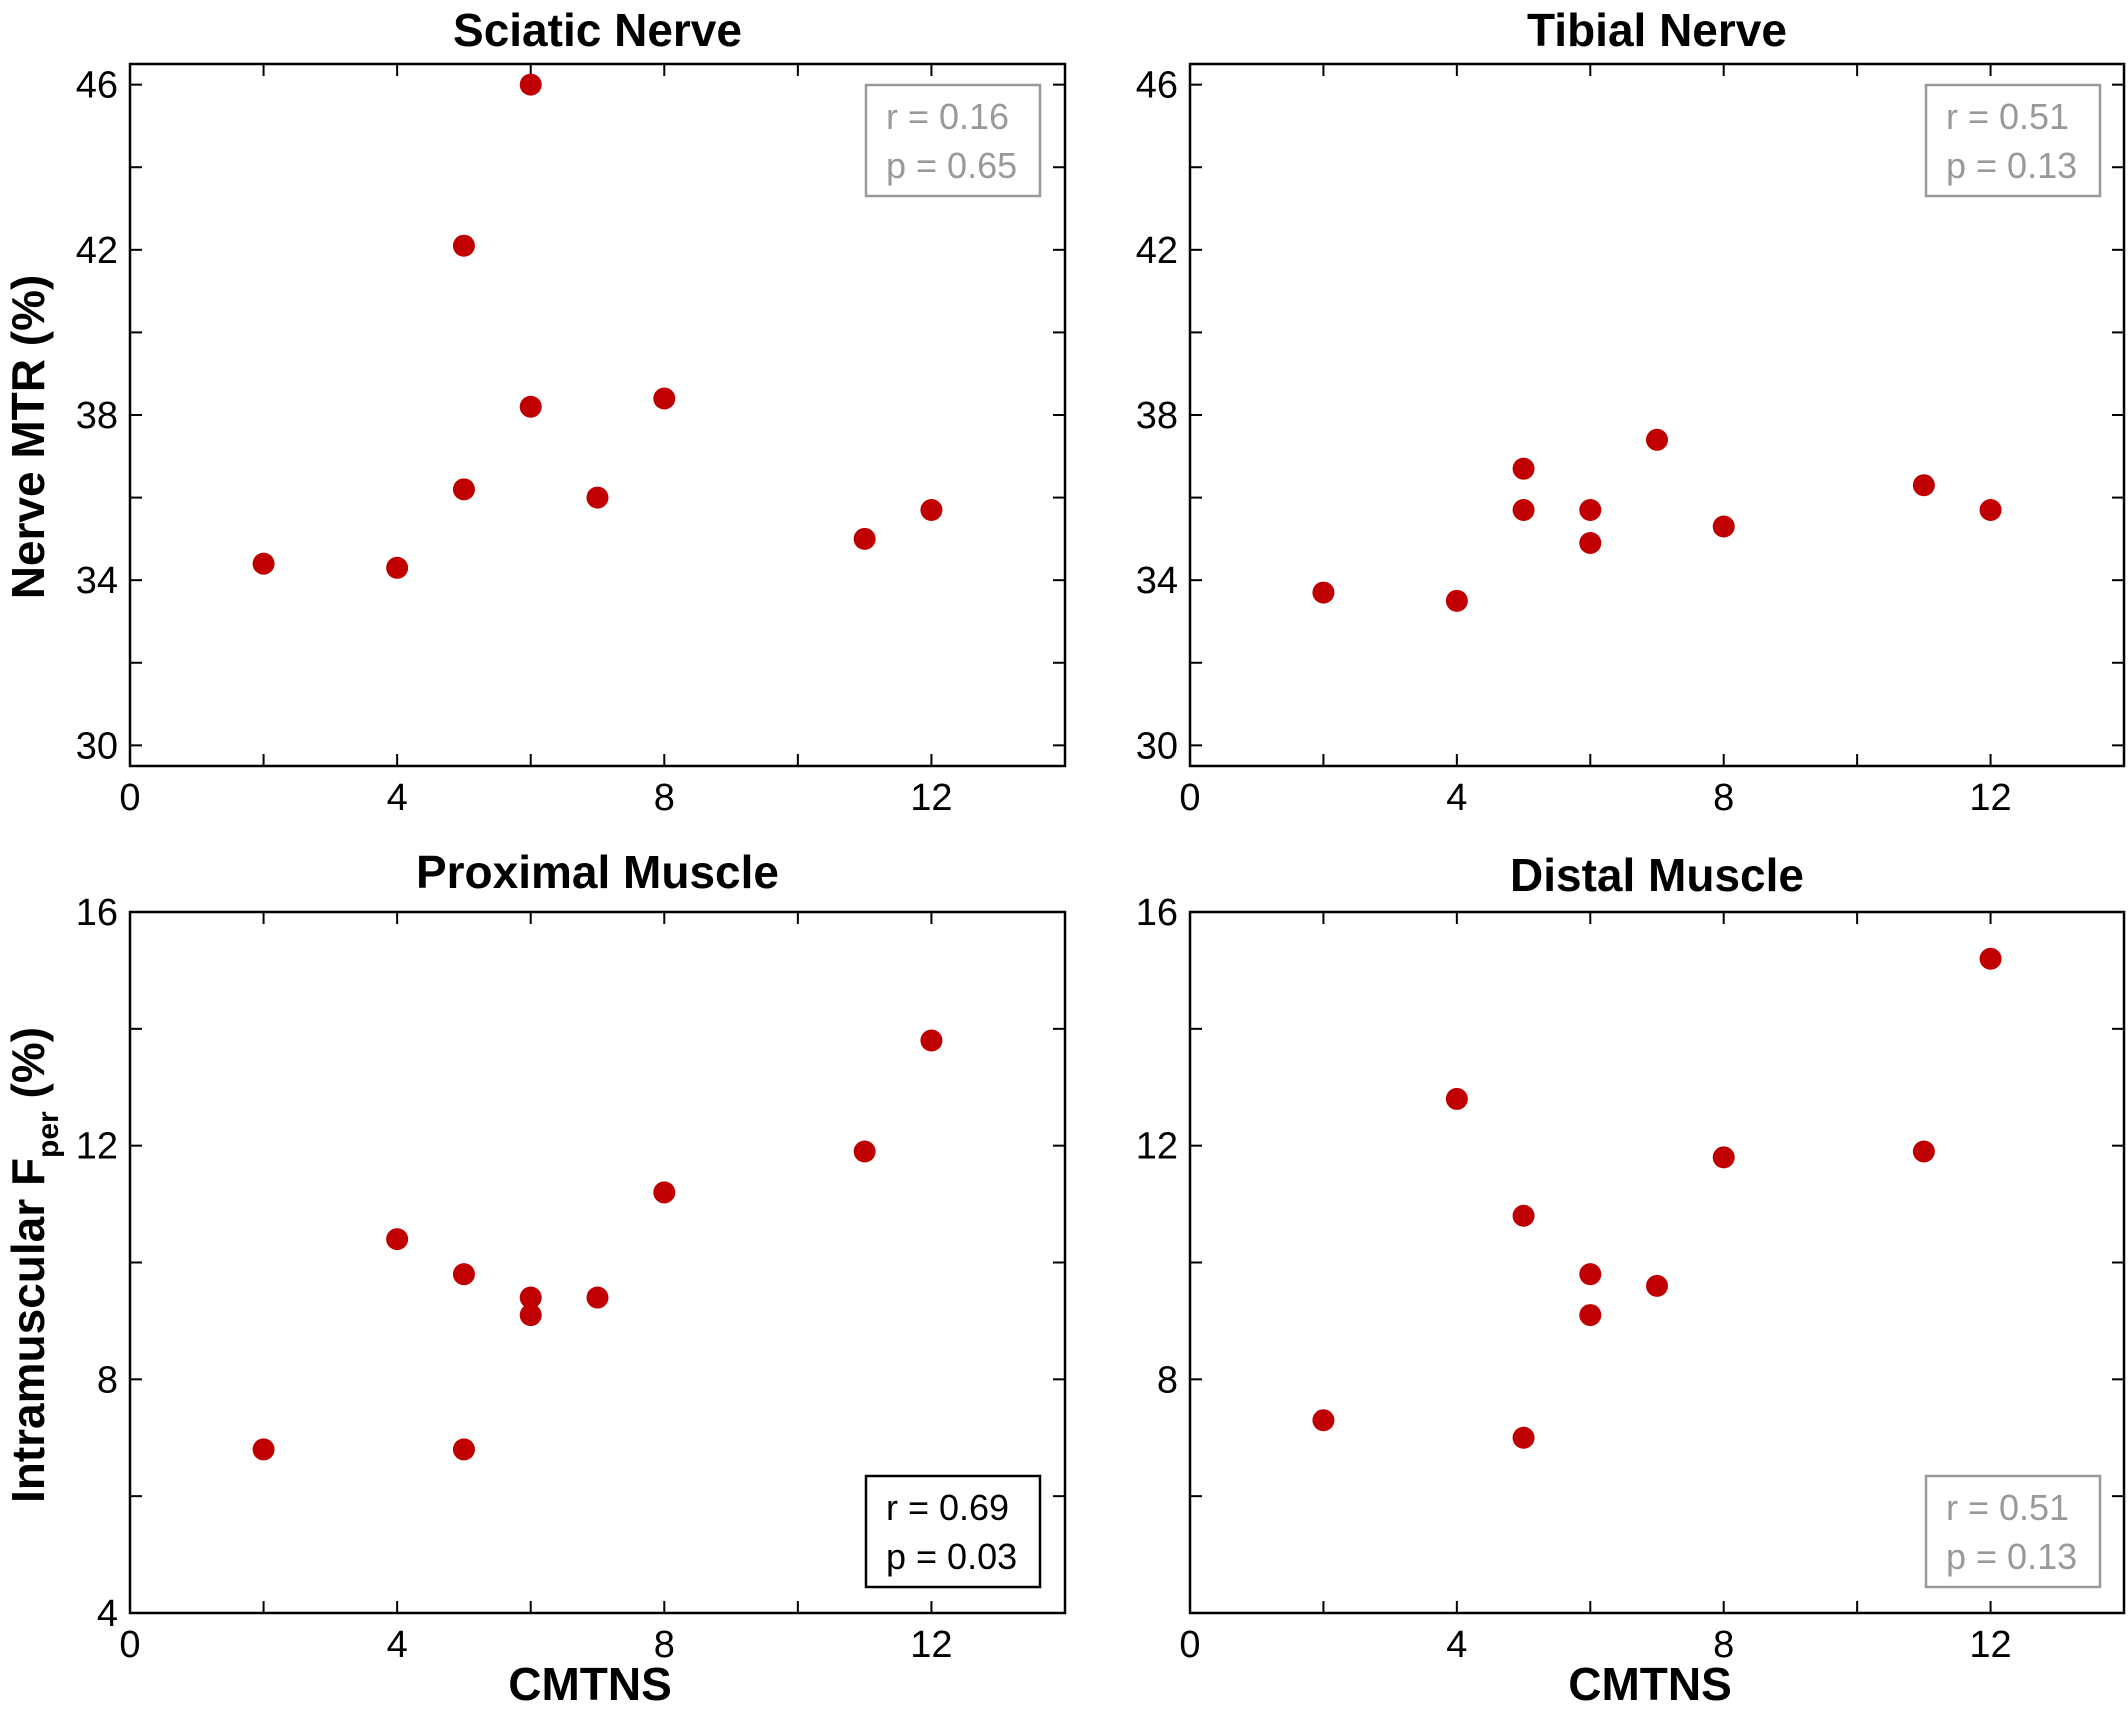 This screenshot has height=1713, width=2128. Describe the element at coordinates (1650, 1684) in the screenshot. I see `x-axis-title-right: CMTNS` at that location.